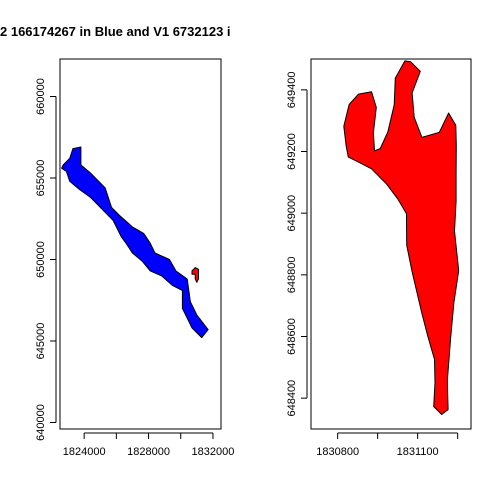  Describe the element at coordinates (292, 274) in the screenshot. I see `y-tick-label: 648800` at that location.